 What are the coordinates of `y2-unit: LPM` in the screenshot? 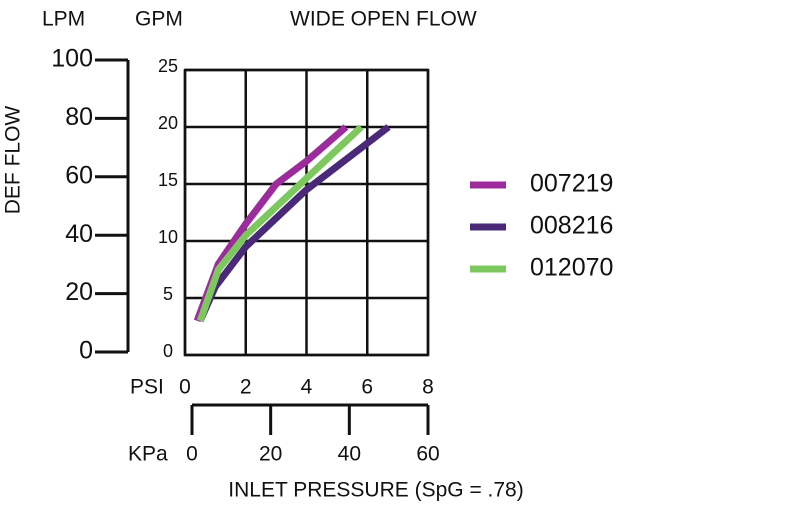 It's located at (63, 19).